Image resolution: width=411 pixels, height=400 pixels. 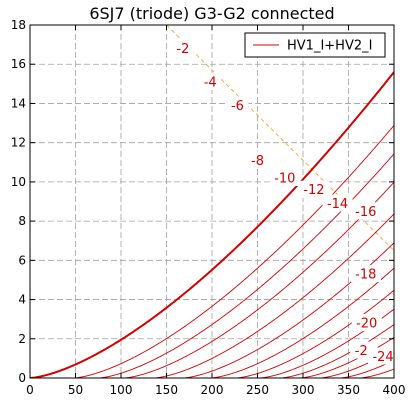 I want to click on y-tick-label: 8, so click(x=22, y=221).